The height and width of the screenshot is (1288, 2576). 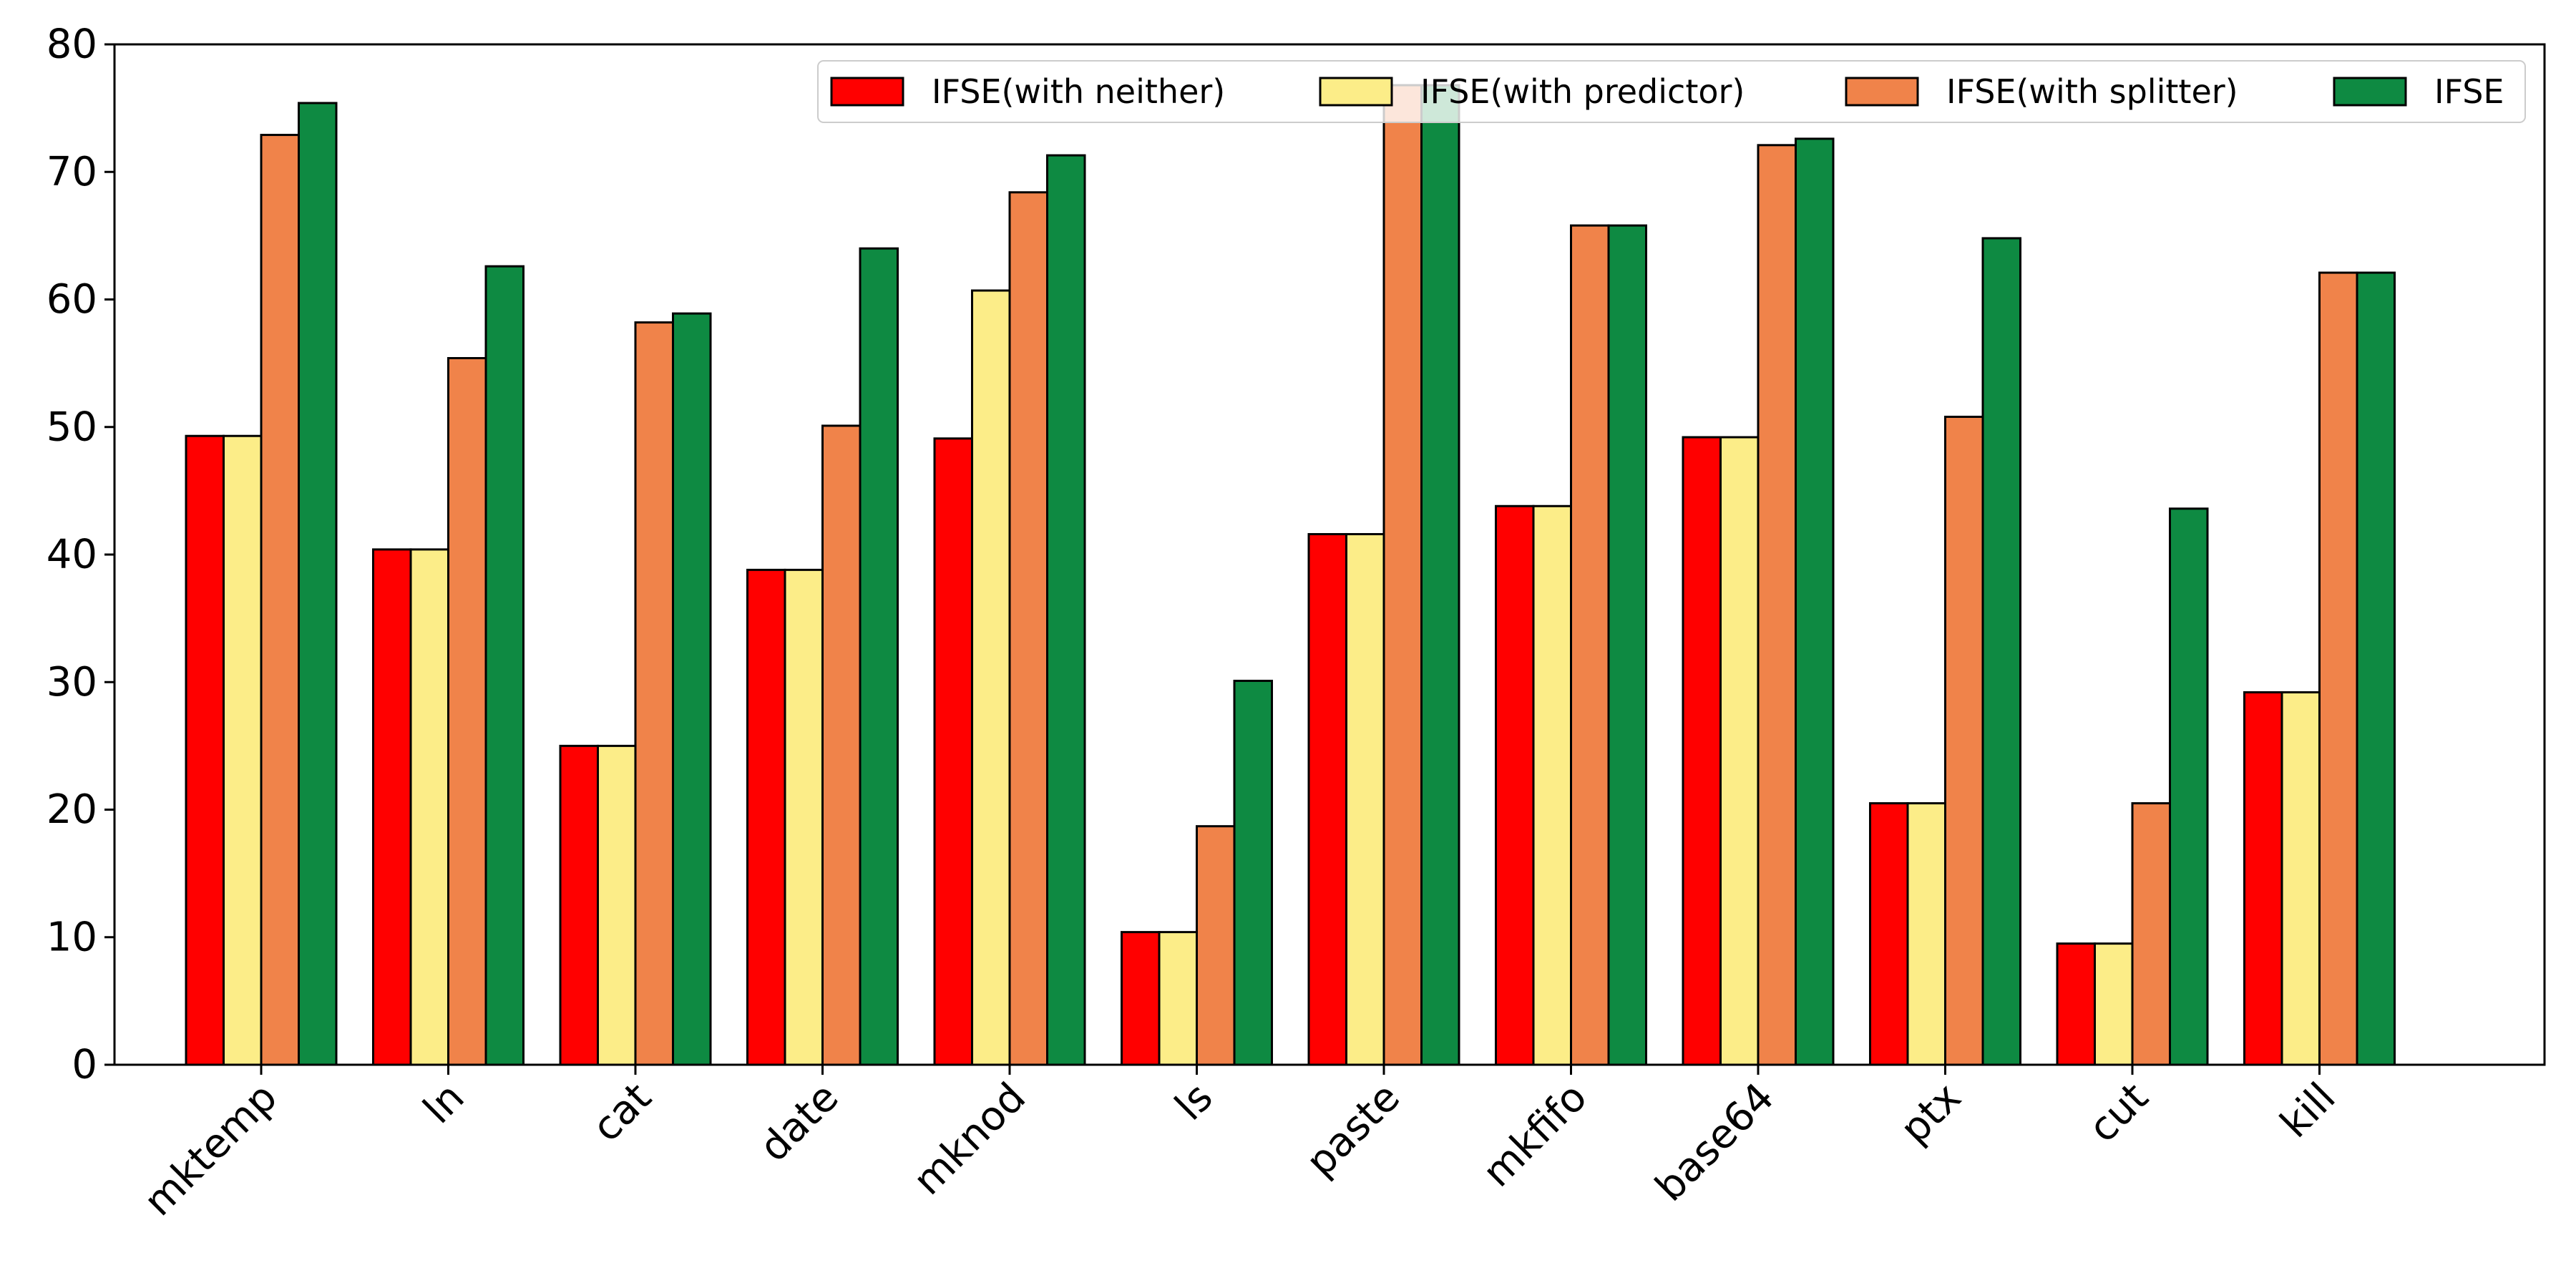 What do you see at coordinates (72, 299) in the screenshot?
I see `y-tick-label: 60` at bounding box center [72, 299].